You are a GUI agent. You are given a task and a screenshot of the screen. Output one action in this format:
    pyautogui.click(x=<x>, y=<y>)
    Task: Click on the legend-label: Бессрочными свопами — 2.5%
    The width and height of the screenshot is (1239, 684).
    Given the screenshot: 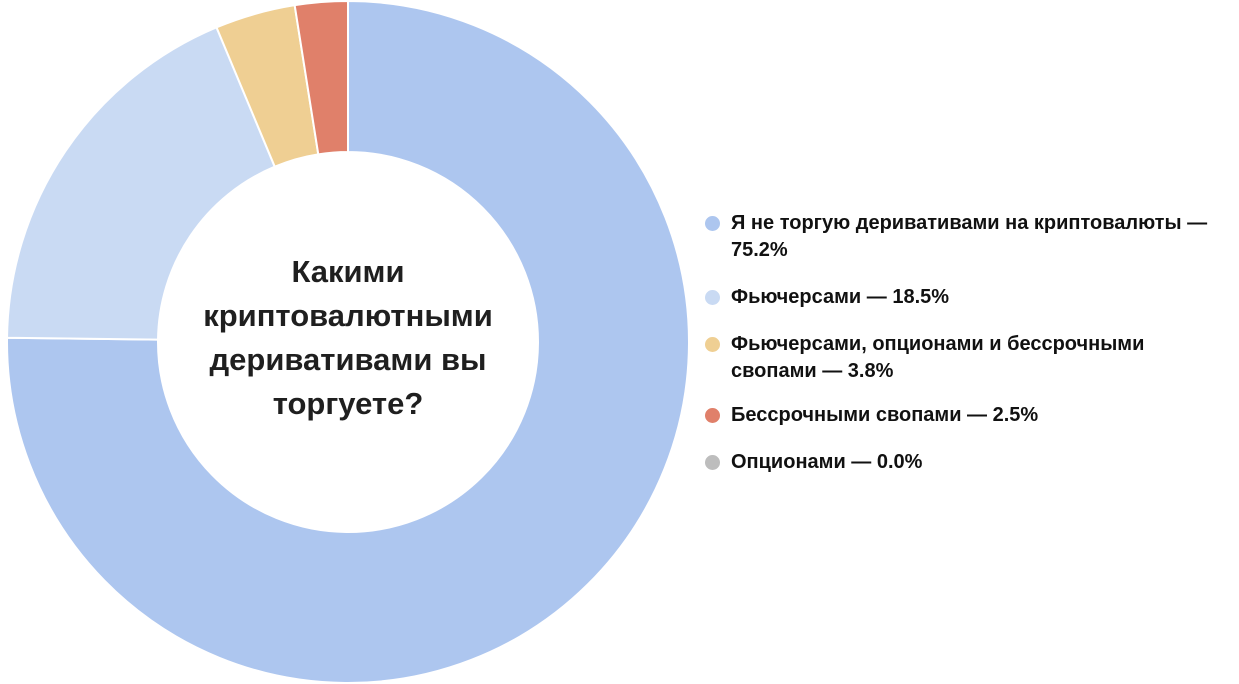 What is the action you would take?
    pyautogui.click(x=885, y=415)
    